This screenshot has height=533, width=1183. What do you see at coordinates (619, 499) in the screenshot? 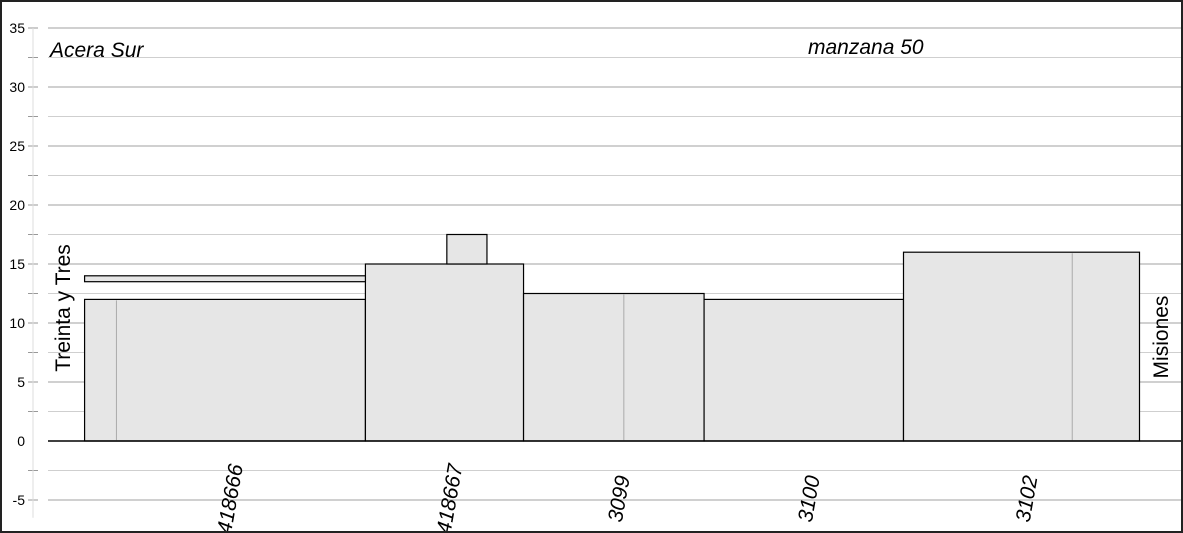
I see `building-label: 3099` at bounding box center [619, 499].